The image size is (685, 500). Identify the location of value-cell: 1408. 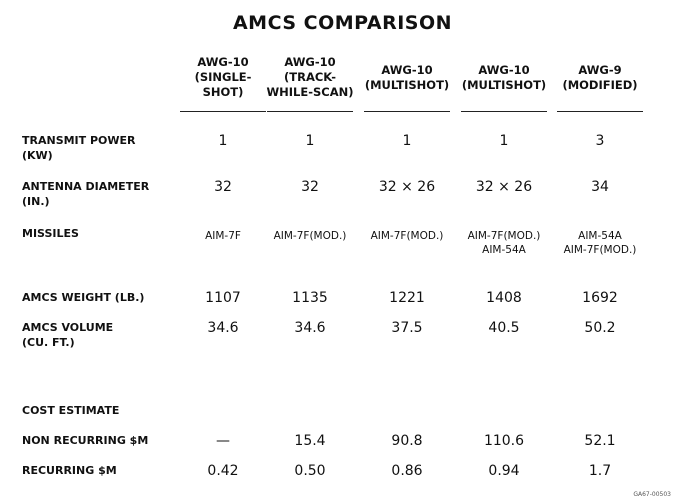
(504, 298).